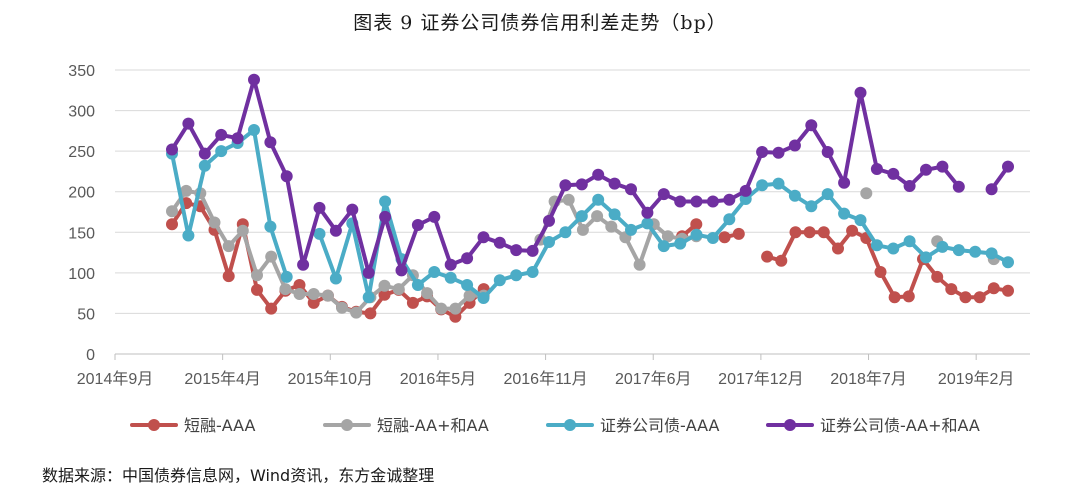 Image resolution: width=1080 pixels, height=496 pixels. I want to click on x-tick-label: 2017年12月, so click(760, 379).